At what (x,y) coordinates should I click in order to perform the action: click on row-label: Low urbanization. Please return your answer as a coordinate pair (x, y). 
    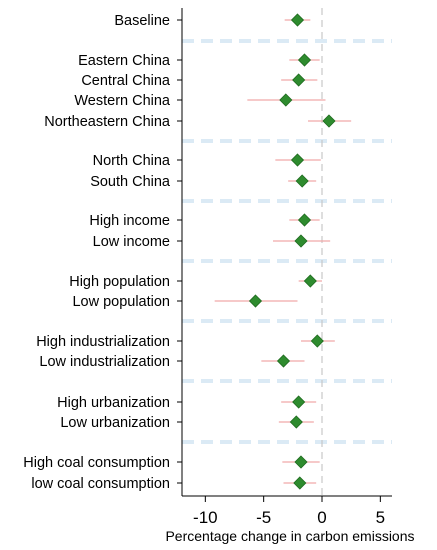
    Looking at the image, I should click on (115, 423).